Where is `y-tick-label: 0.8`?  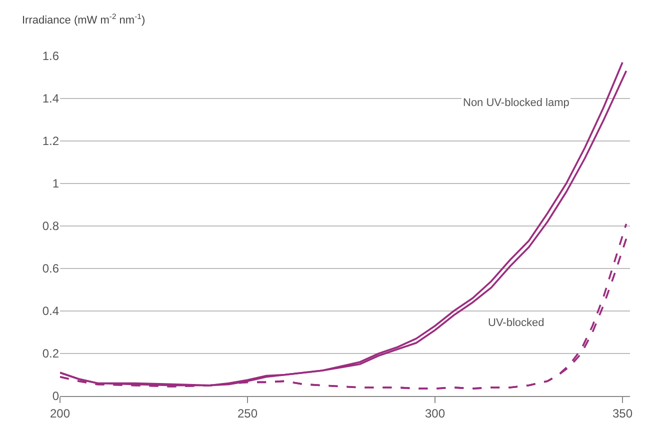 y-tick-label: 0.8 is located at coordinates (51, 226).